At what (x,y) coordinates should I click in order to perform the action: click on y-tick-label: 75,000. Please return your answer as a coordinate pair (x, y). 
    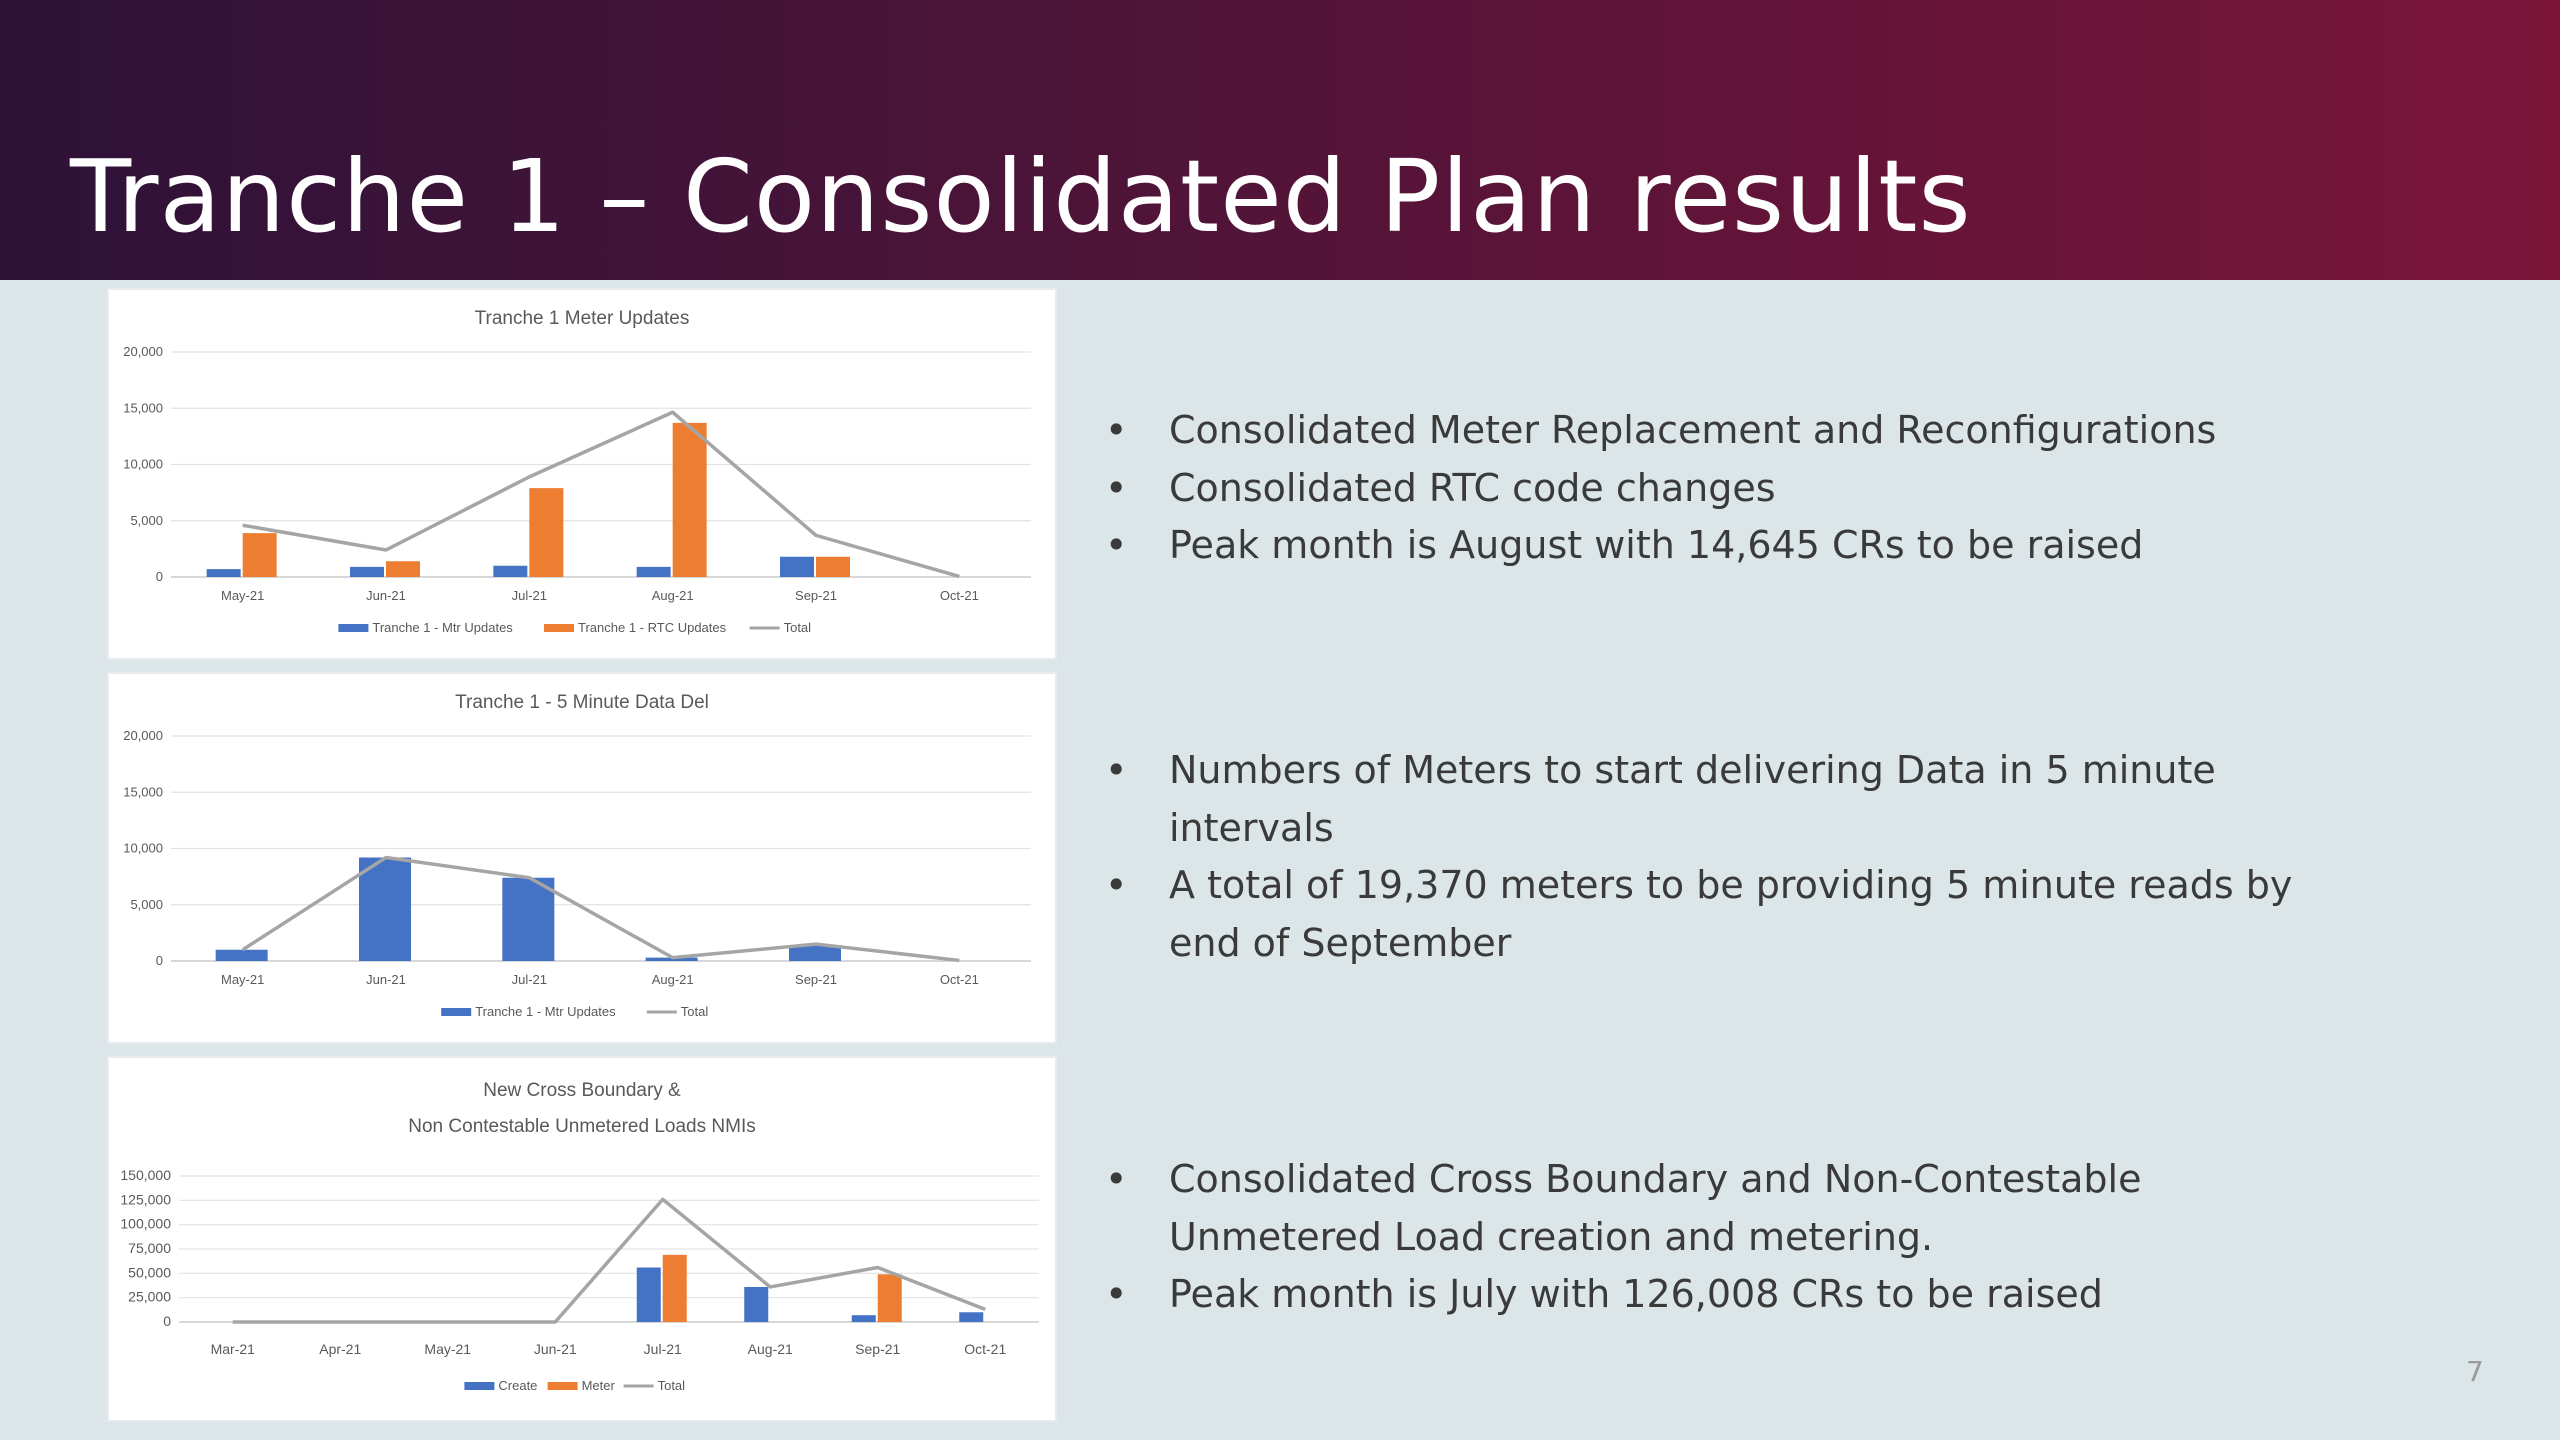
    Looking at the image, I should click on (149, 1248).